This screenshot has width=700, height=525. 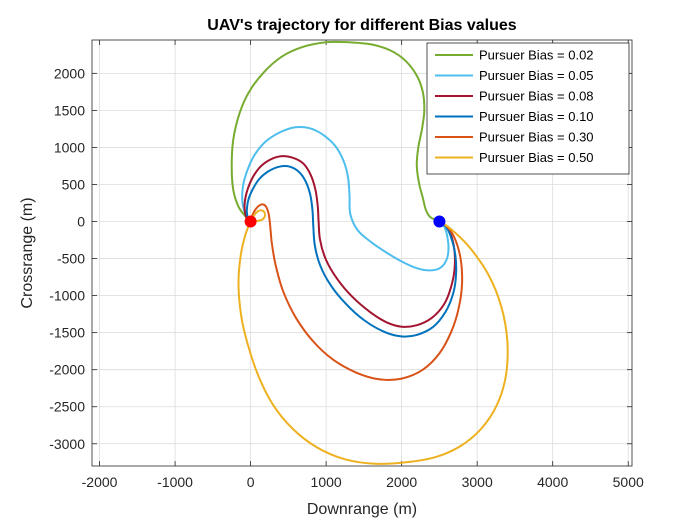 I want to click on y-tick-label: 1500, so click(x=69, y=110).